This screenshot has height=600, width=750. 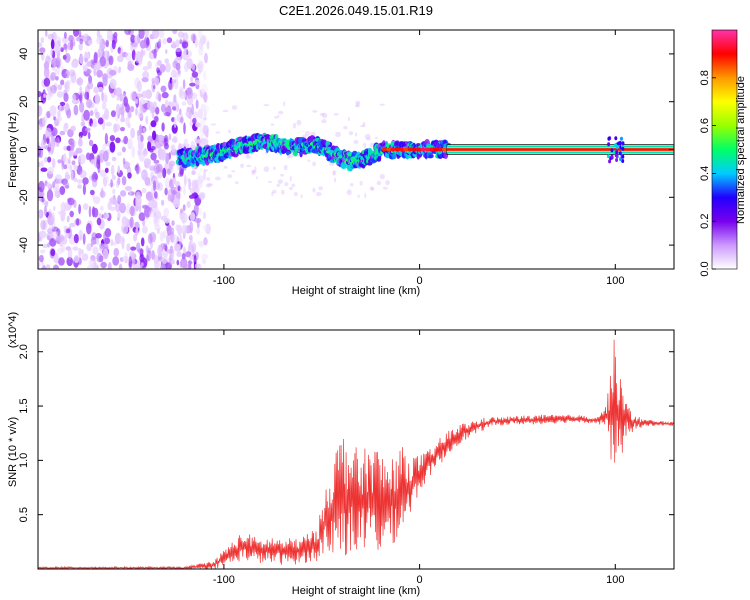 I want to click on snr-y-tick-label: 1.5, so click(x=24, y=405).